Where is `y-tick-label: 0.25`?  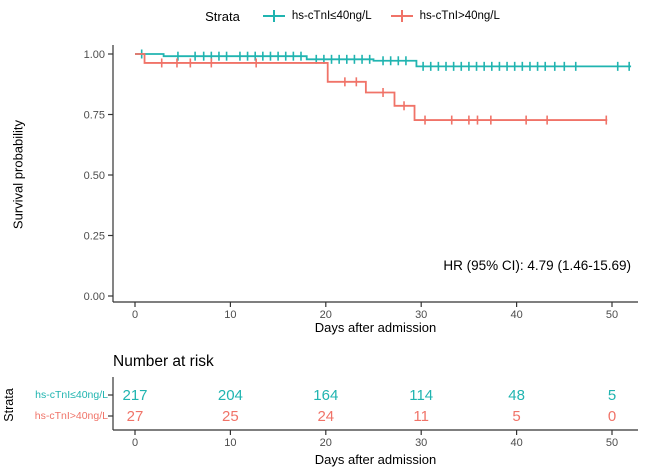
y-tick-label: 0.25 is located at coordinates (94, 237).